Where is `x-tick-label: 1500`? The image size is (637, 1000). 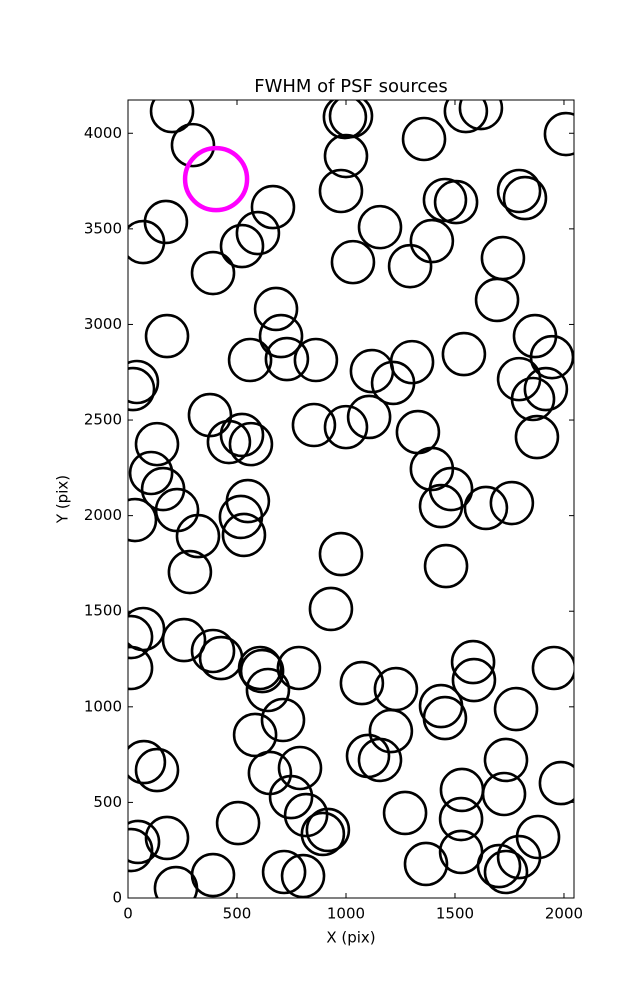 x-tick-label: 1500 is located at coordinates (455, 914).